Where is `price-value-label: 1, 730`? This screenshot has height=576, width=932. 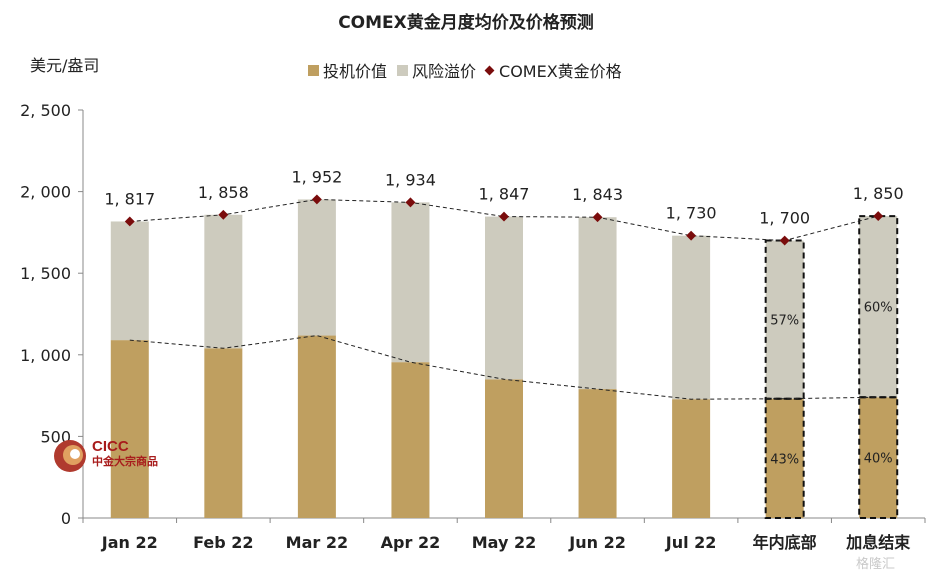
price-value-label: 1, 730 is located at coordinates (691, 213).